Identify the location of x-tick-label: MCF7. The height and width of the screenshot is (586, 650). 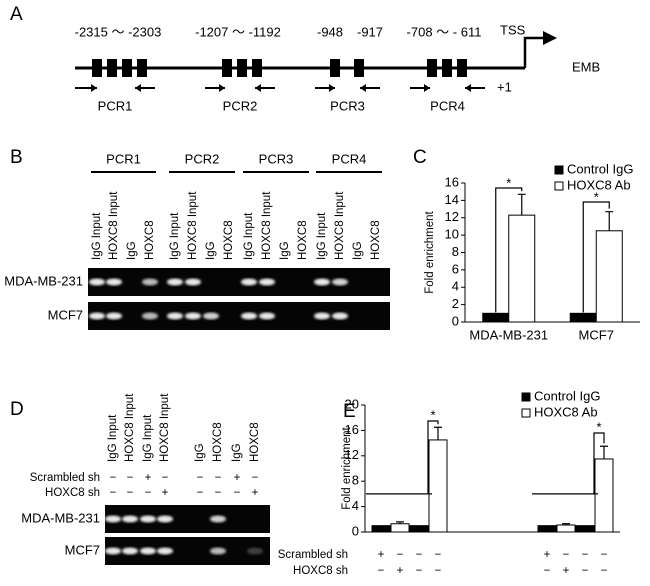
(596, 334).